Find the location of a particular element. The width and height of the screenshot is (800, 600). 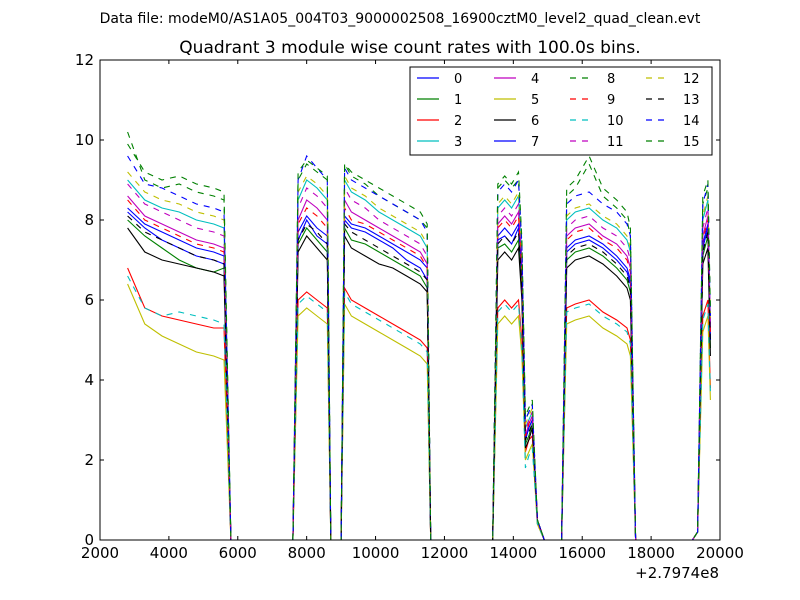

legend-label-9: 9 is located at coordinates (611, 100).